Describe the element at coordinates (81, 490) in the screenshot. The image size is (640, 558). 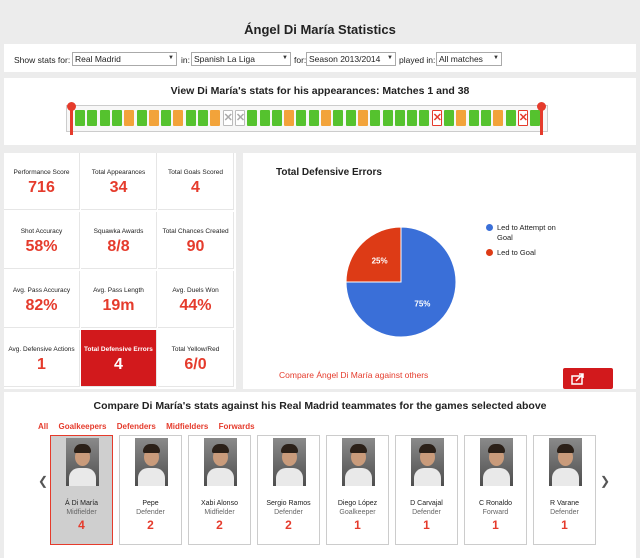
I see `player-card: Á Di María Midfielder 4` at that location.